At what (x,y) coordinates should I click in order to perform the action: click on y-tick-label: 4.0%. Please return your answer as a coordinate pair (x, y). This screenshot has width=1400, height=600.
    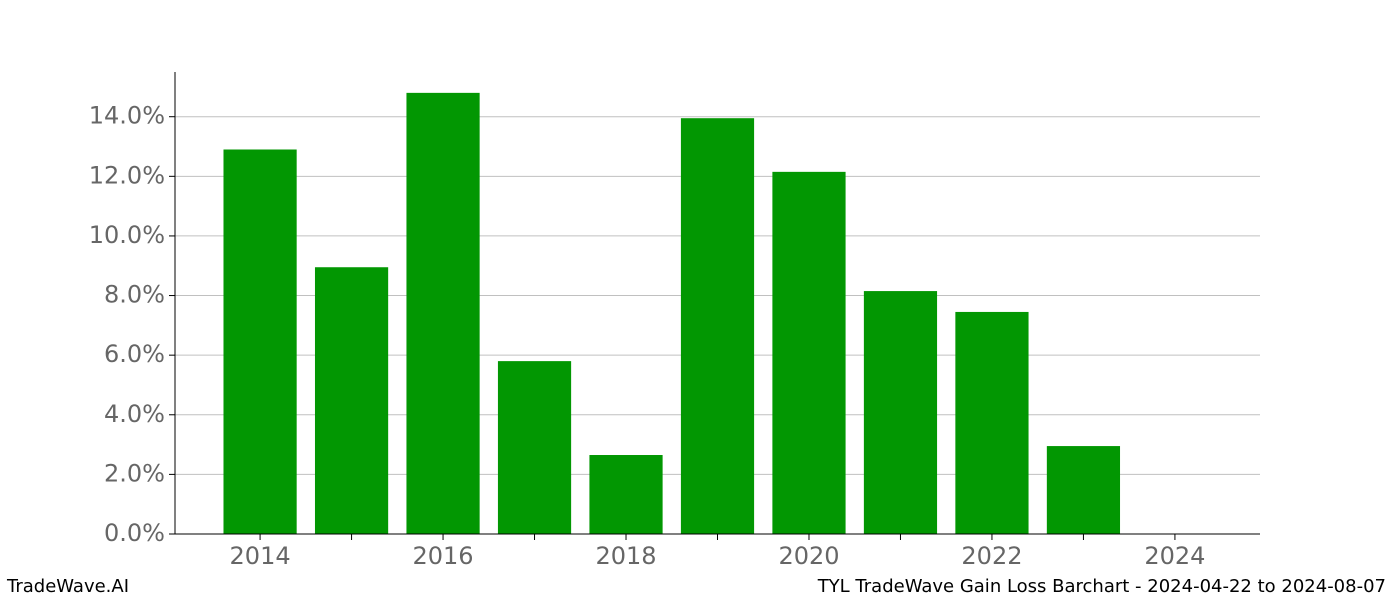
    Looking at the image, I should click on (134, 414).